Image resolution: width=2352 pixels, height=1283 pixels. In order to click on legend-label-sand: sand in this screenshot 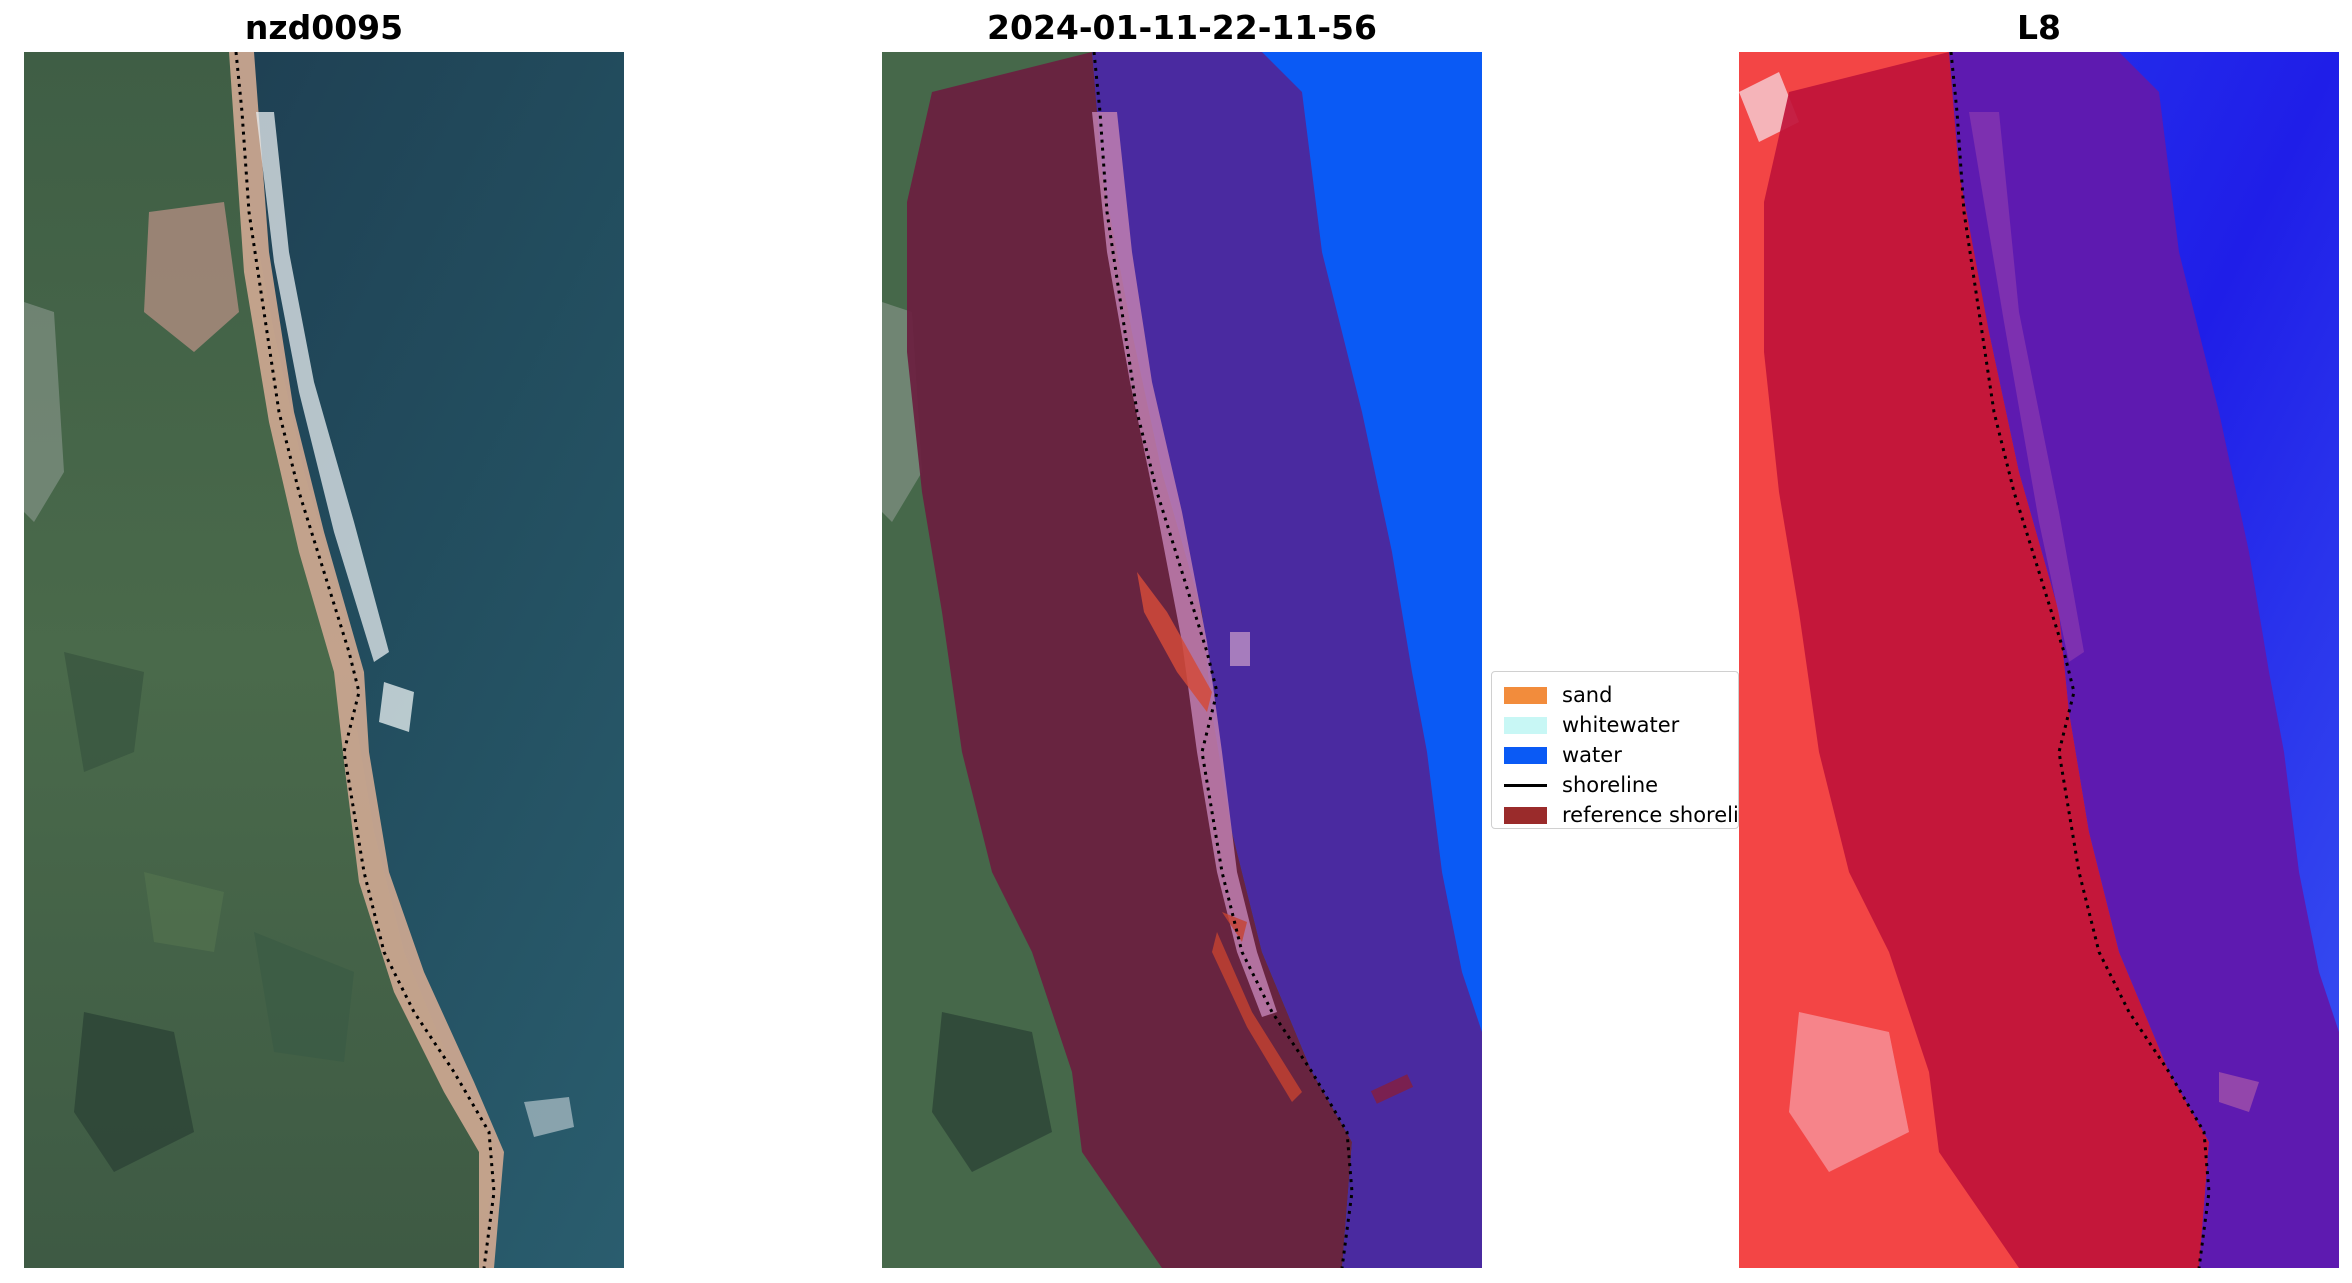, I will do `click(1587, 695)`.